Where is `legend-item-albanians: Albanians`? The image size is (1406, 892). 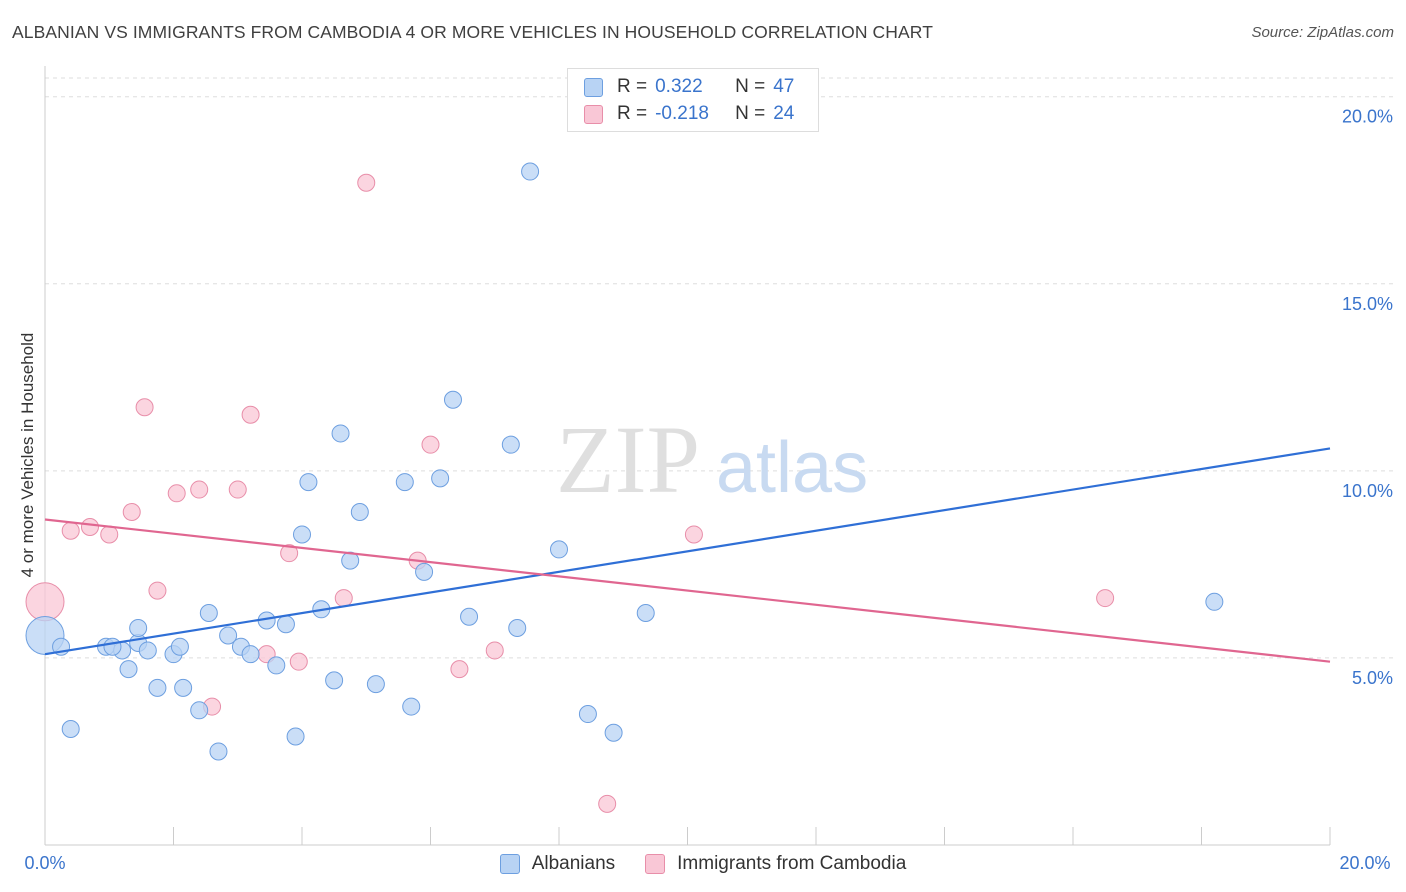
legend-item-albanians: Albanians is located at coordinates (557, 864).